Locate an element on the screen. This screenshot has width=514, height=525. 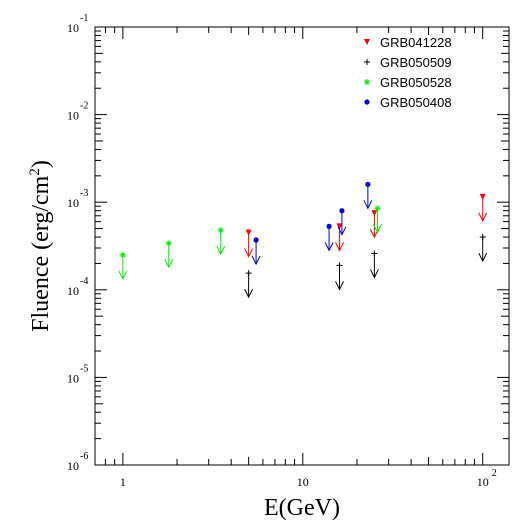
svg-text: 1 is located at coordinates (123, 482).